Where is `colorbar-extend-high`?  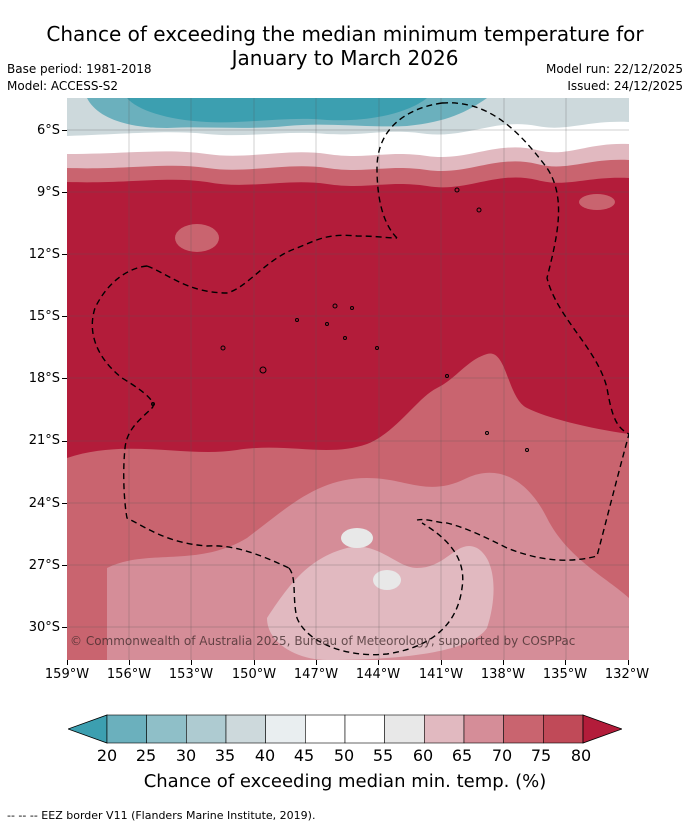 colorbar-extend-high is located at coordinates (602, 729).